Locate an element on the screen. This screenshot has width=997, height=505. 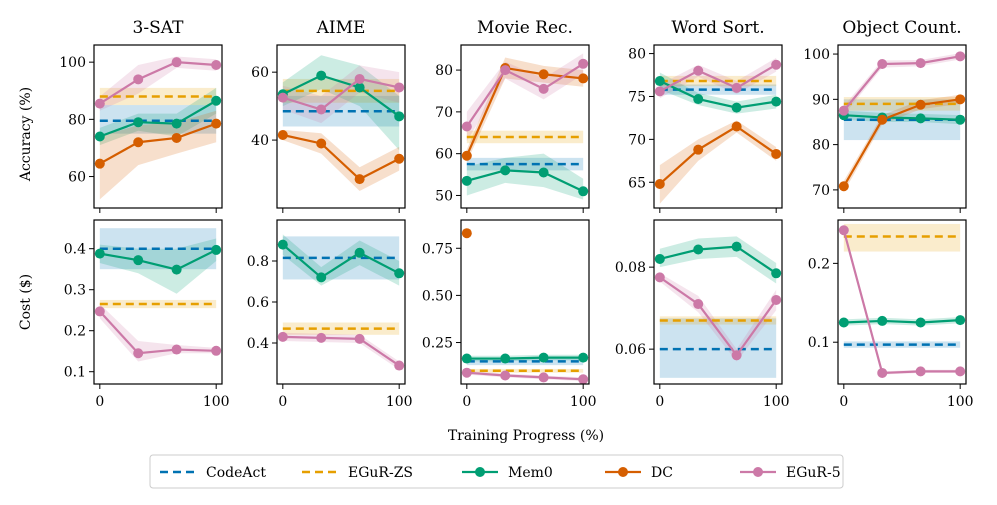
y-tick-label: 0.08 is located at coordinates (630, 268).